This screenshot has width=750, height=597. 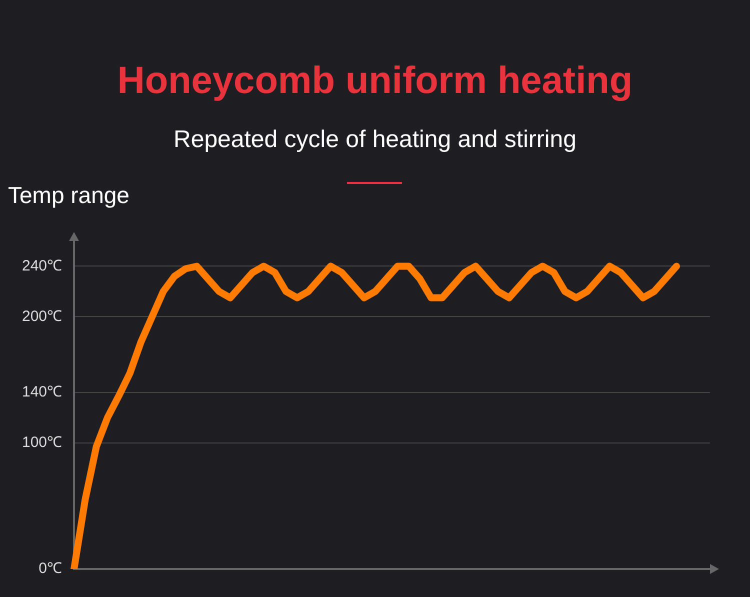 I want to click on y-tick-label: 140℃, so click(x=42, y=392).